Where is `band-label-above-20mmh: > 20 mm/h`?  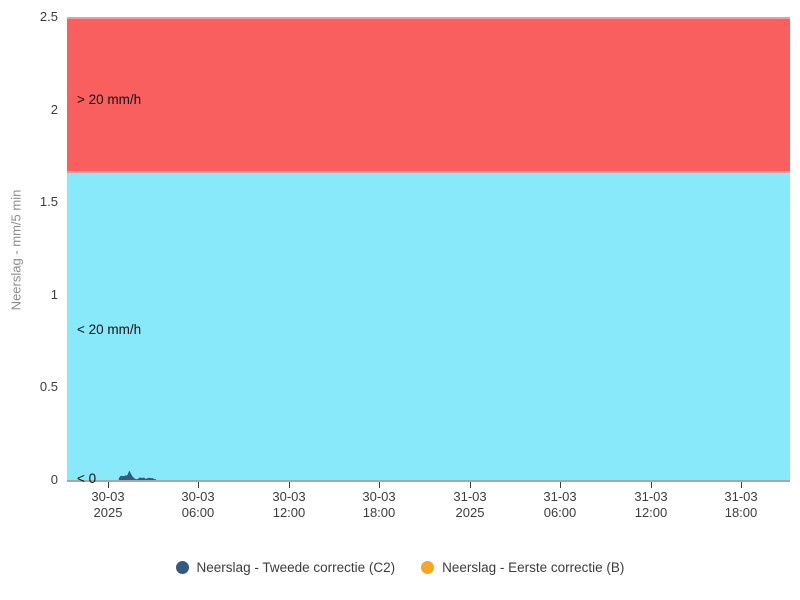
band-label-above-20mmh: > 20 mm/h is located at coordinates (109, 99).